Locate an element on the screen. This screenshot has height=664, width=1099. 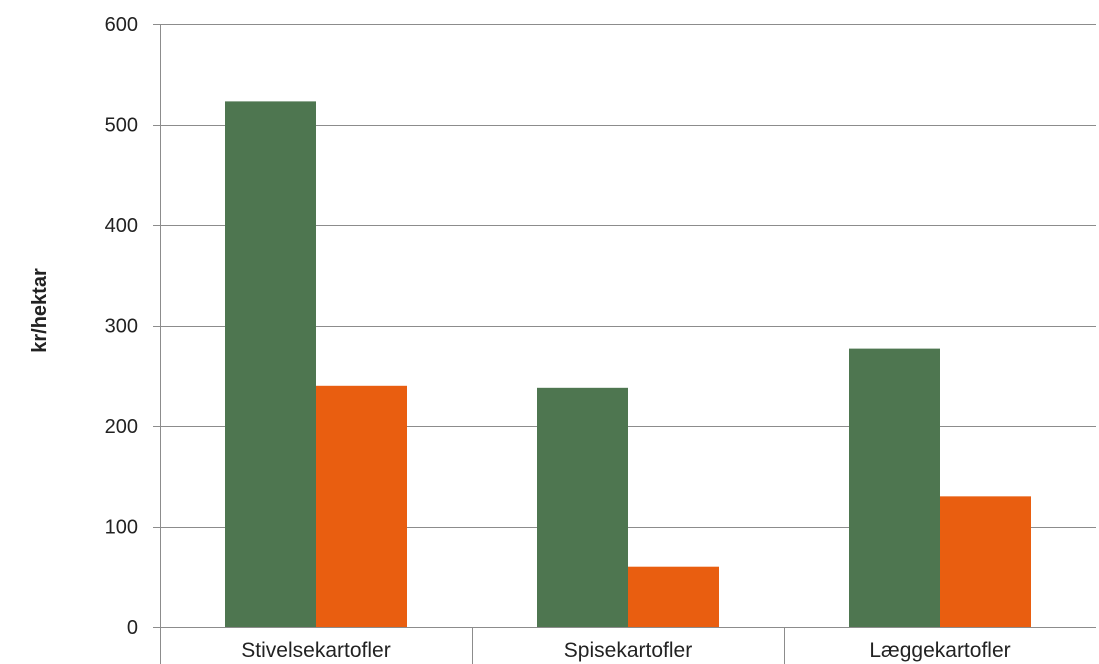
y-tick-label: 400 is located at coordinates (121, 226).